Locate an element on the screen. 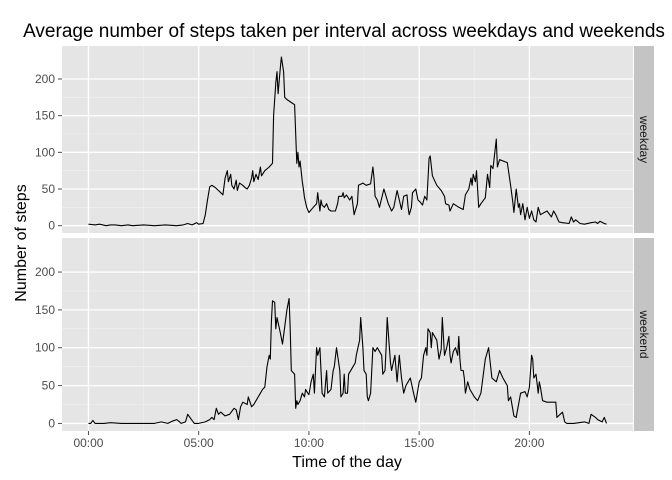 The width and height of the screenshot is (672, 480). x-tick-label: 05:00 is located at coordinates (199, 443).